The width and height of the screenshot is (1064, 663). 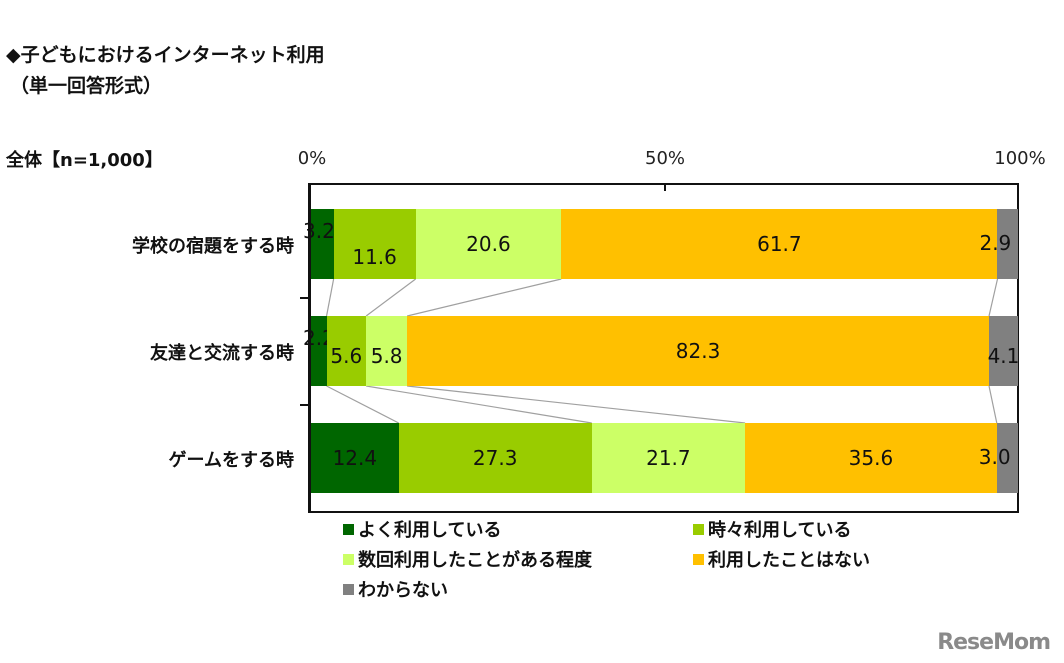 What do you see at coordinates (994, 642) in the screenshot?
I see `resemom-logo: ReseMom` at bounding box center [994, 642].